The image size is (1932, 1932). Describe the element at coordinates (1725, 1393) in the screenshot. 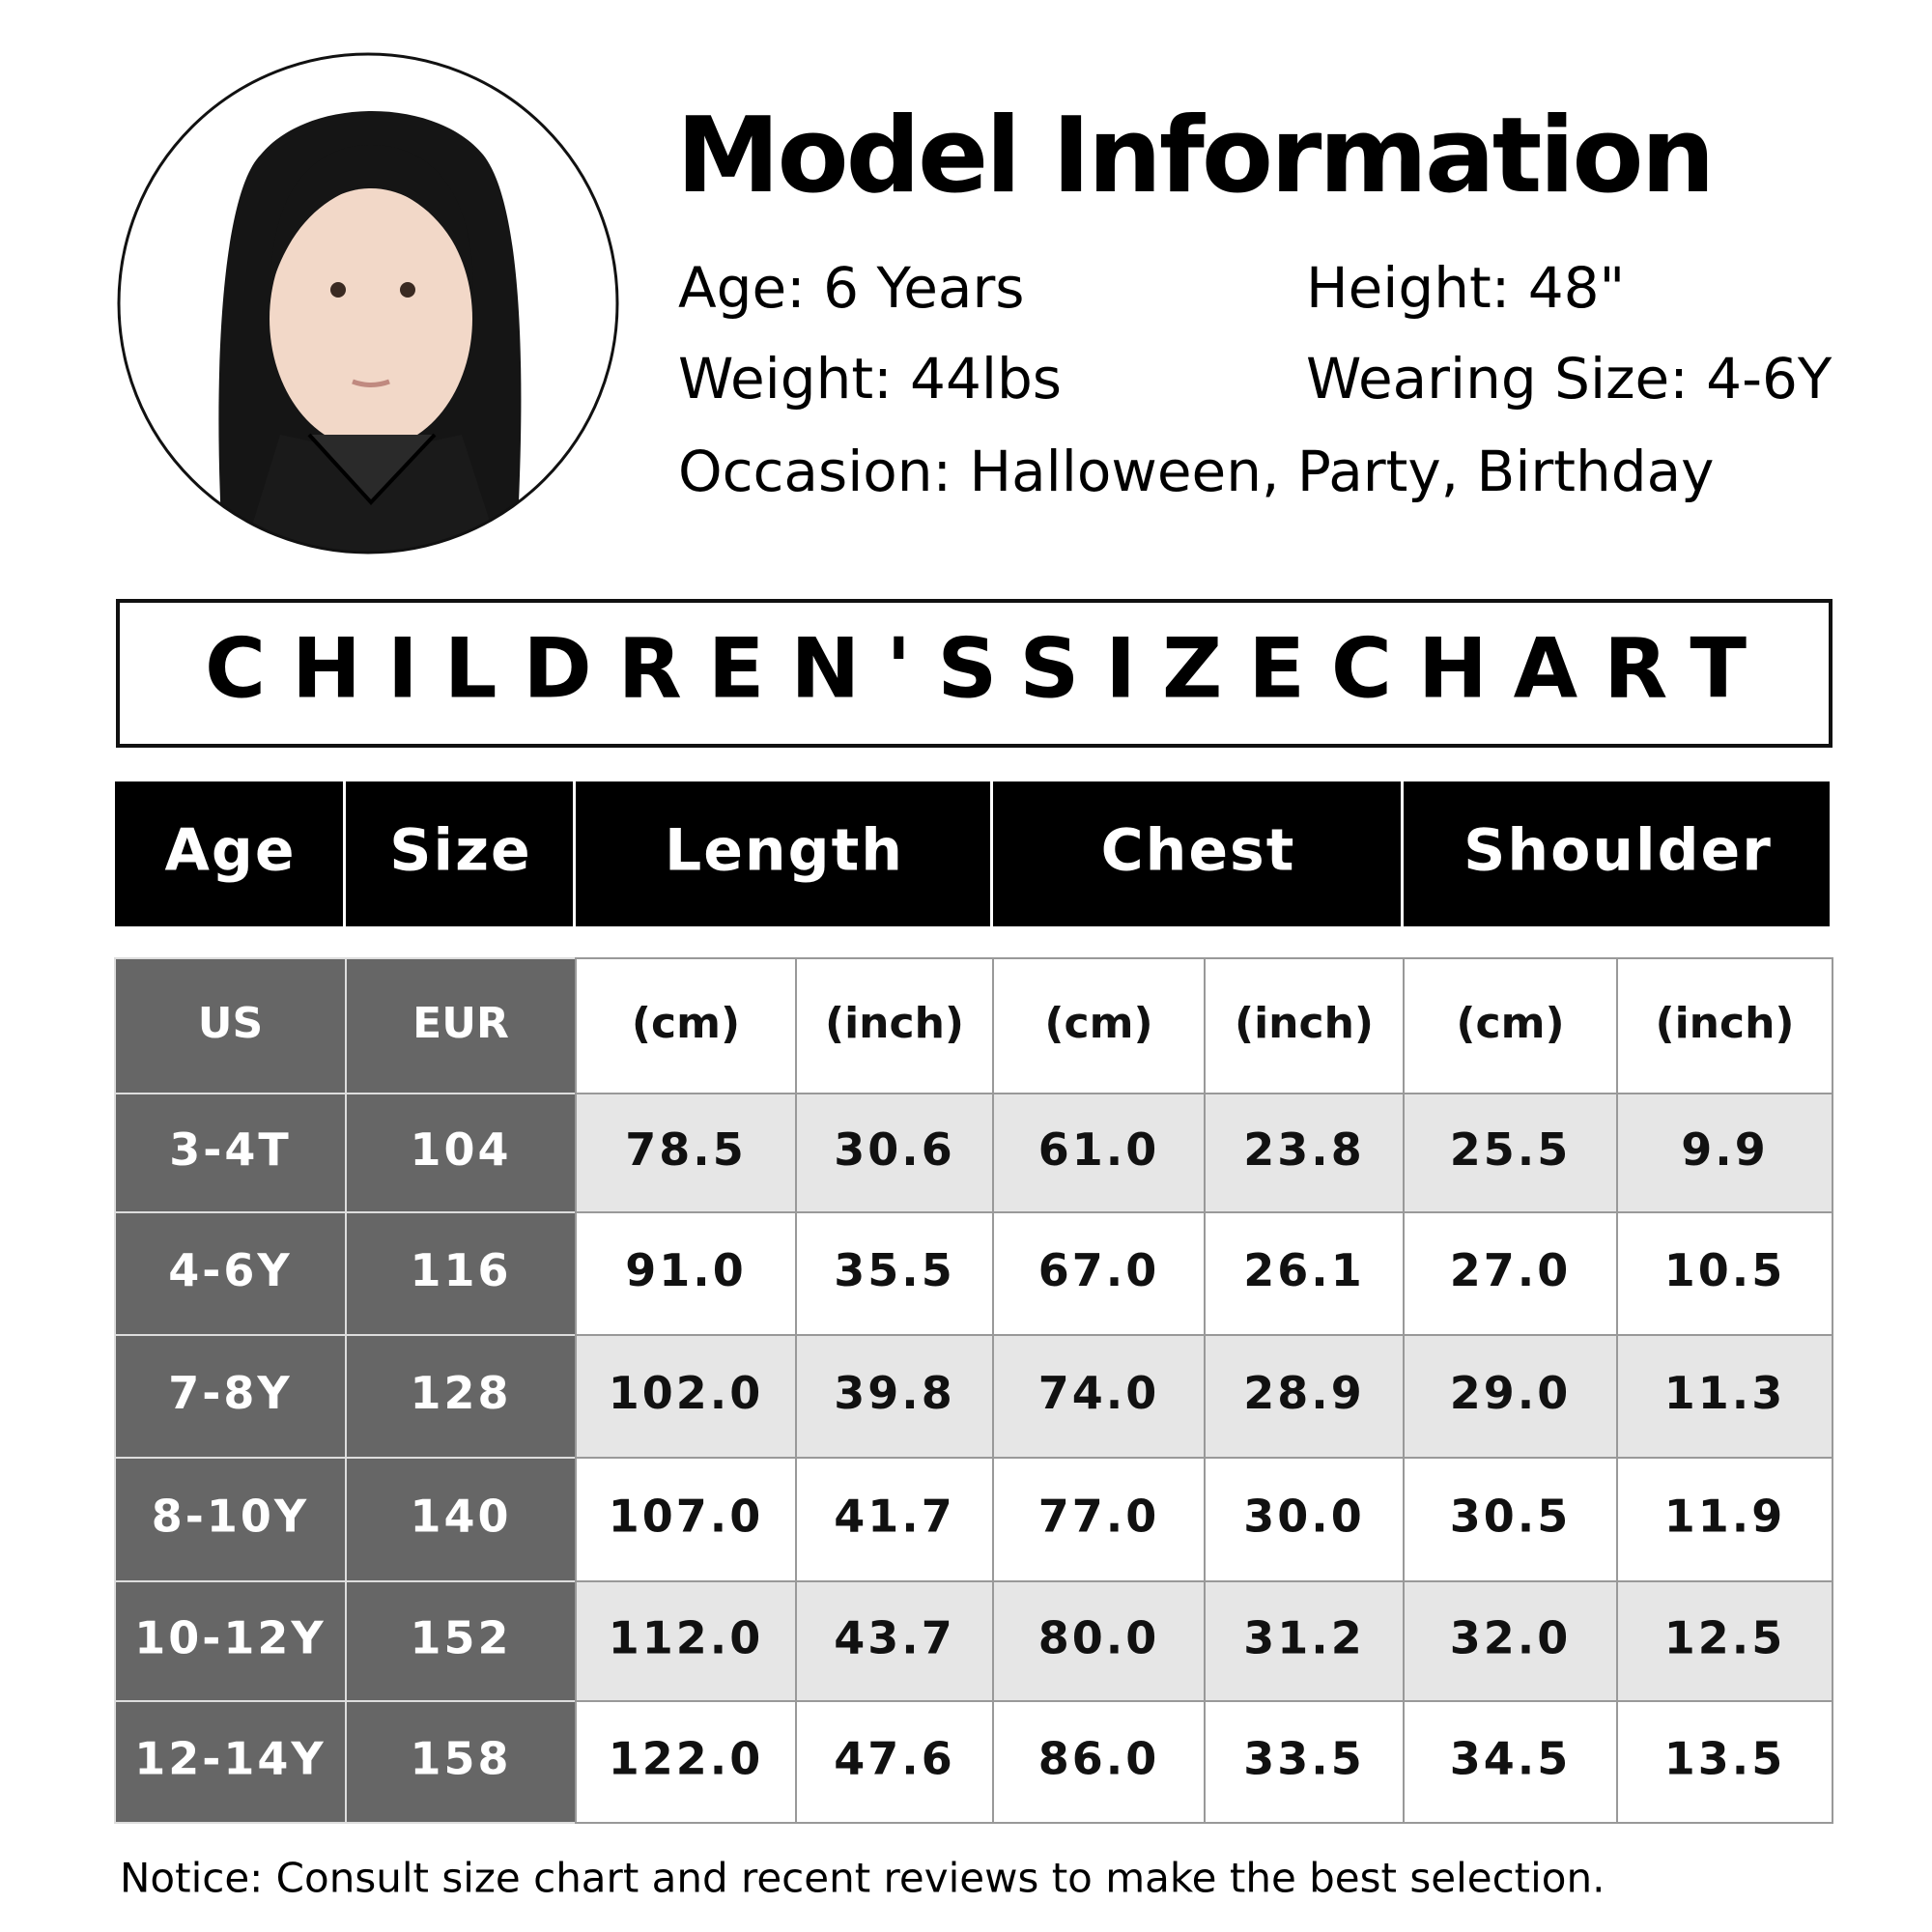

I see `table-value: 11.3` at that location.